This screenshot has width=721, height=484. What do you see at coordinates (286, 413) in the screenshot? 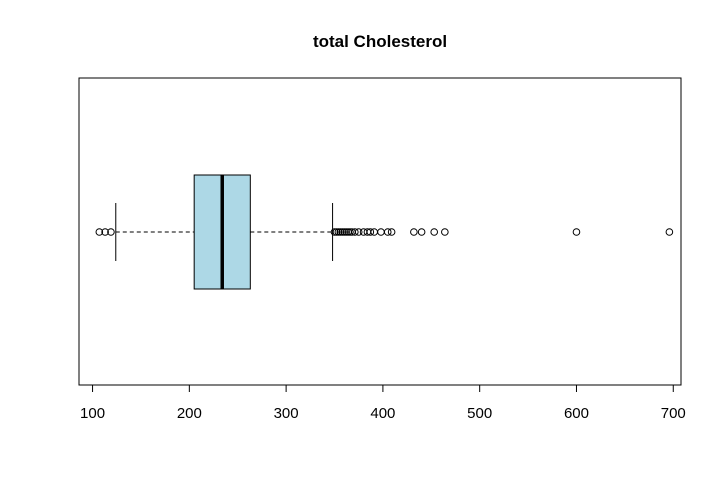
I see `x-tick-label-300: 300` at bounding box center [286, 413].